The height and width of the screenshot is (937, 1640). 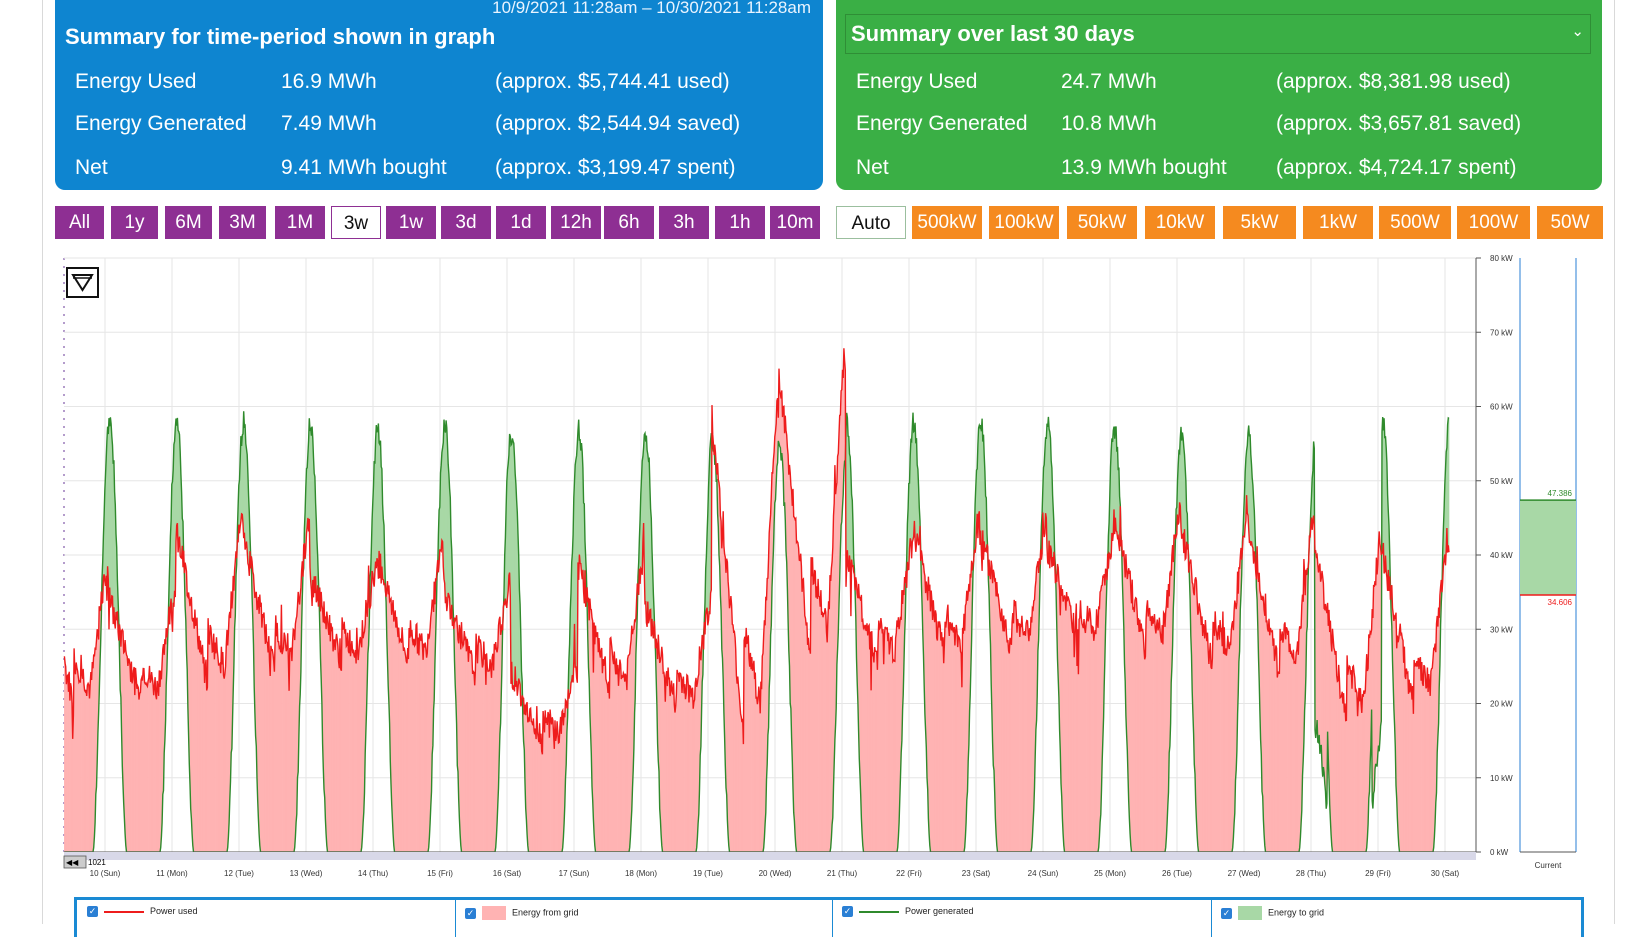 I want to click on y-tick-label: 10 kW, so click(x=1501, y=778).